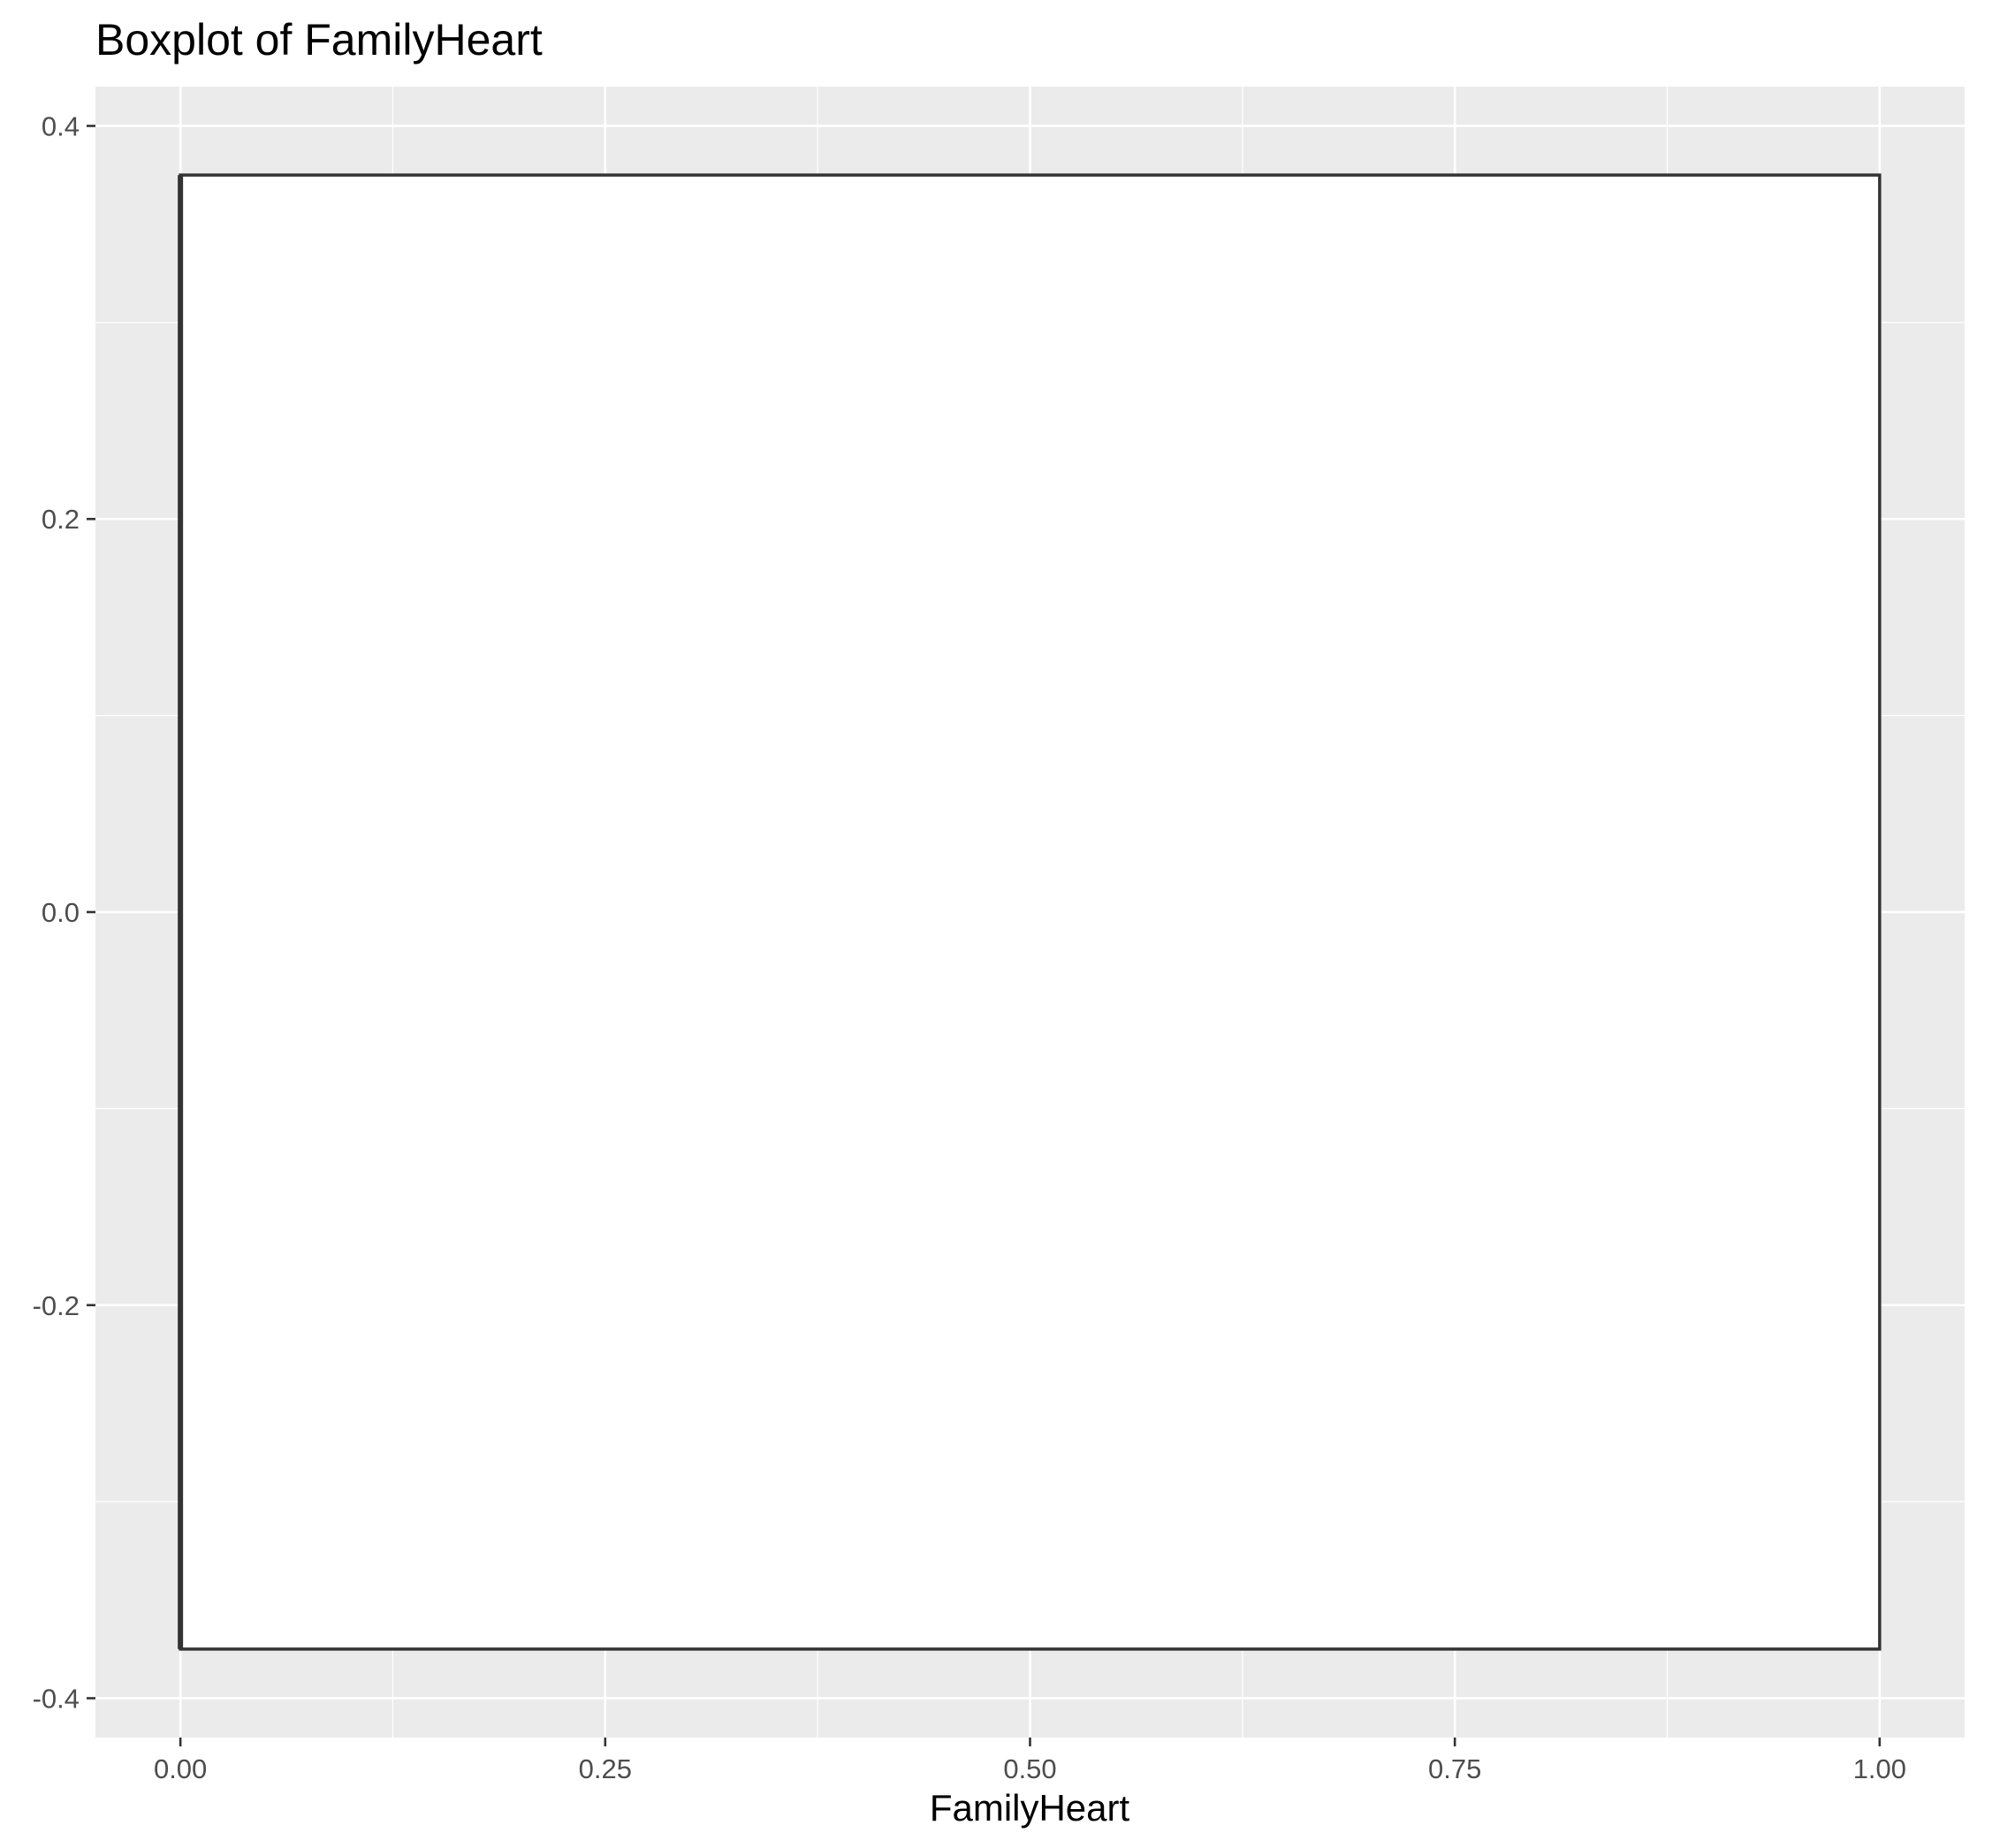 The image size is (1992, 1848). I want to click on x-tick-label: 0.50, so click(1029, 1768).